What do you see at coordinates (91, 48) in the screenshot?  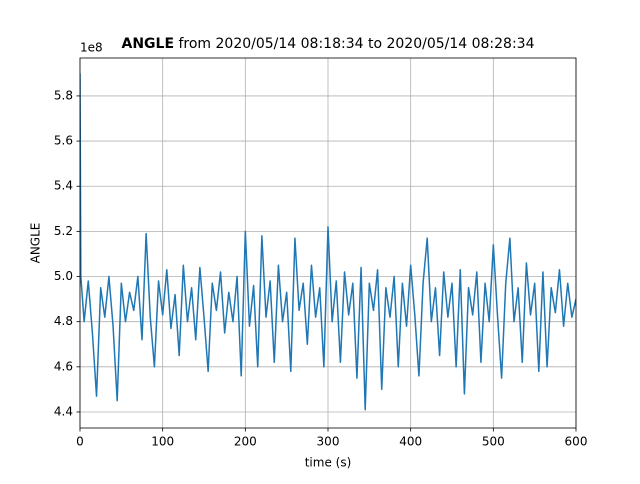 I see `offset-label: 1e8` at bounding box center [91, 48].